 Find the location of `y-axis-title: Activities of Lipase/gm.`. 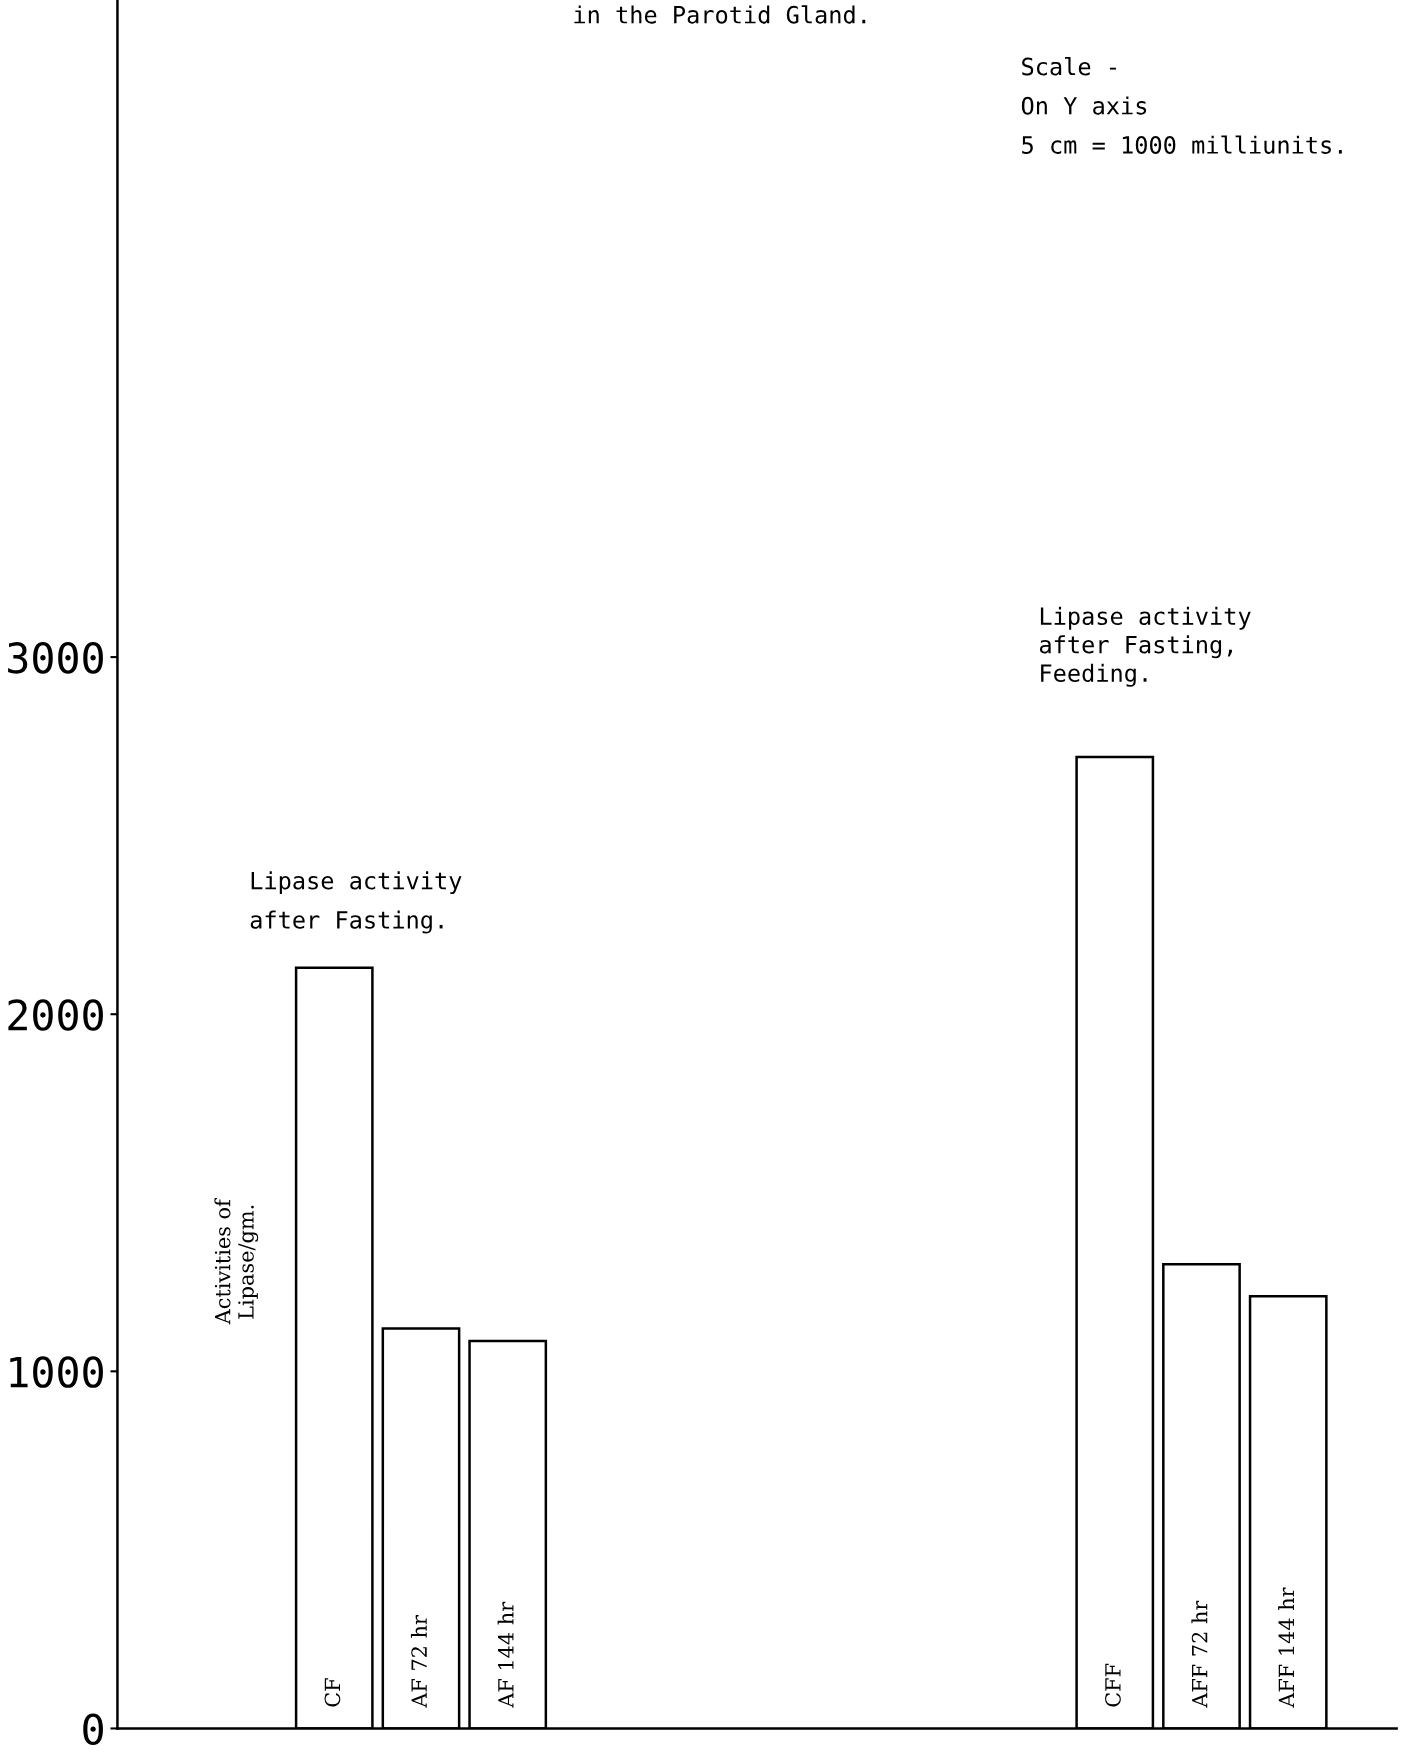

y-axis-title: Activities of Lipase/gm. is located at coordinates (236, 1261).